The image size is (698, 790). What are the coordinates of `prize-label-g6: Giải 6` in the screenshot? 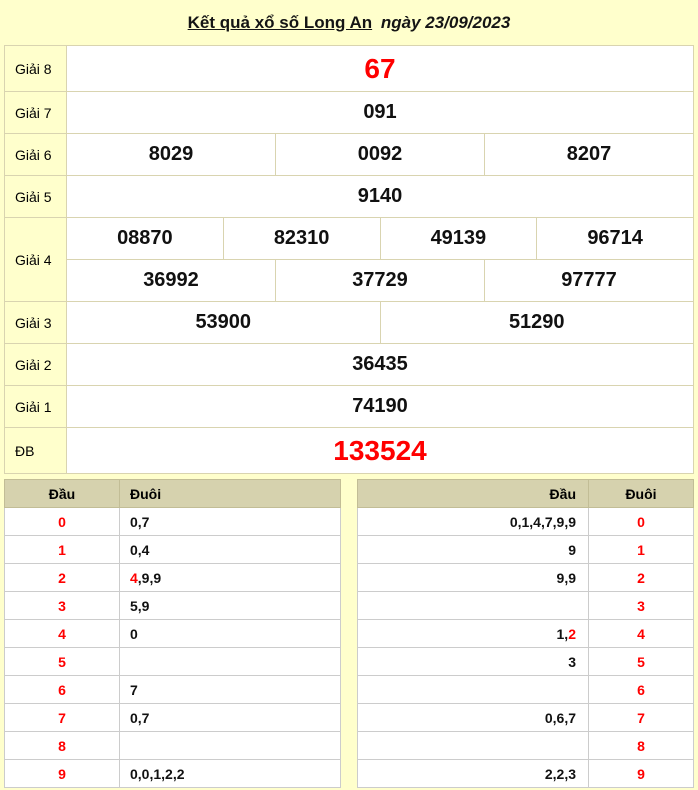 It's located at (35, 154).